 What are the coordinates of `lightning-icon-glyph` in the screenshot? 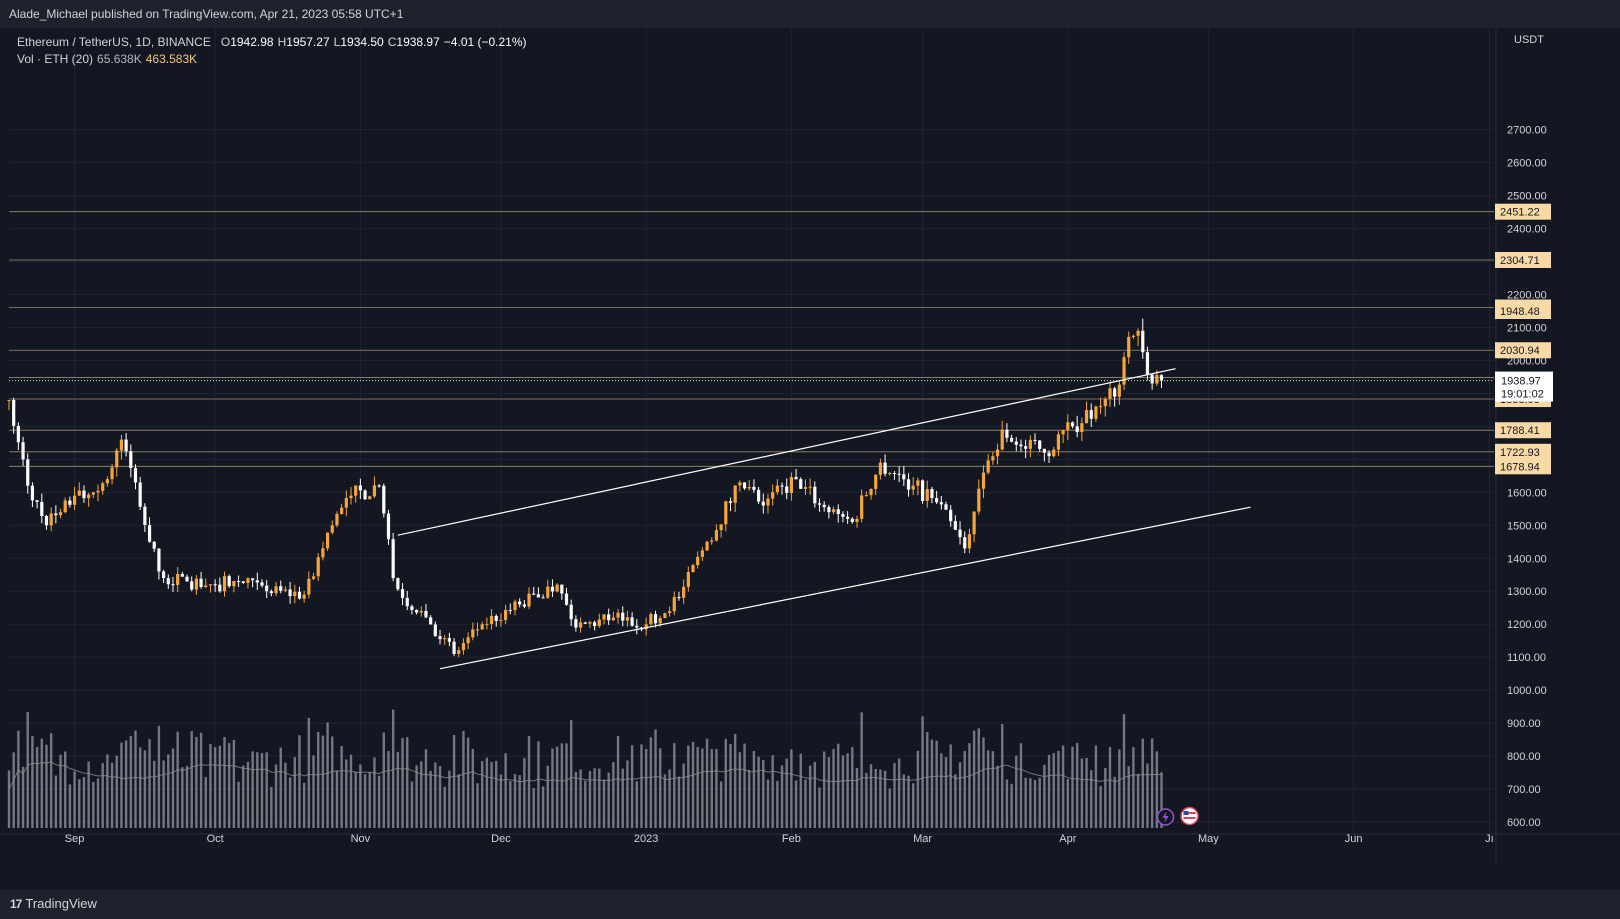 It's located at (1165, 817).